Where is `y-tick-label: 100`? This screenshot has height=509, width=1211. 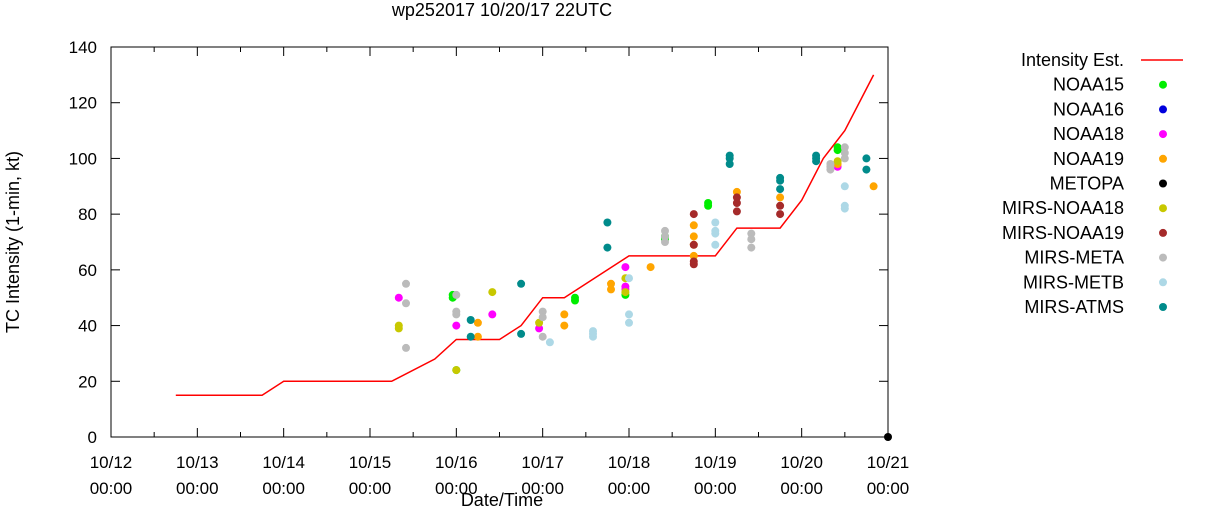 y-tick-label: 100 is located at coordinates (83, 158).